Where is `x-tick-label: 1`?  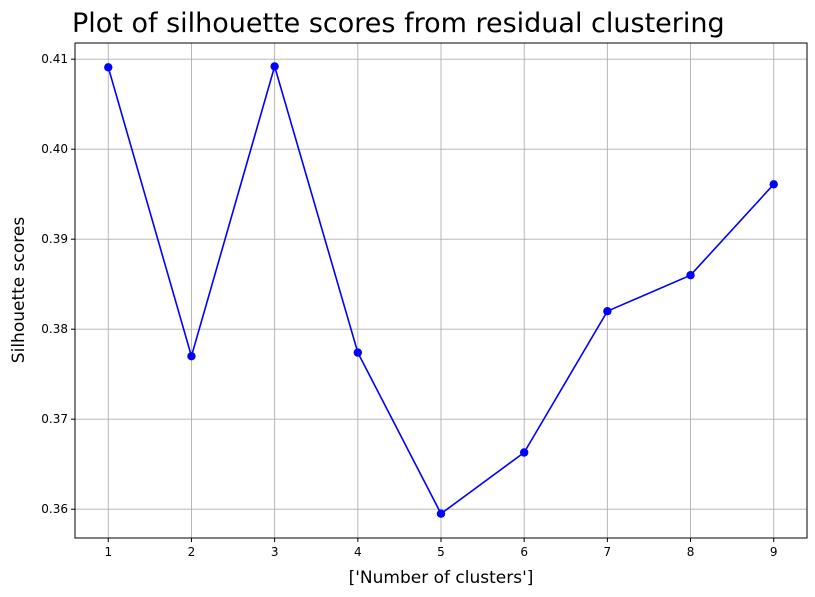
x-tick-label: 1 is located at coordinates (108, 552).